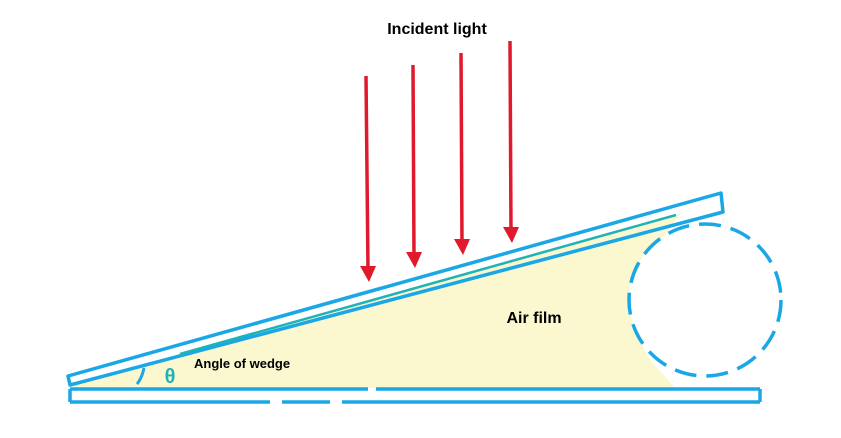  I want to click on angle-arc, so click(140, 376).